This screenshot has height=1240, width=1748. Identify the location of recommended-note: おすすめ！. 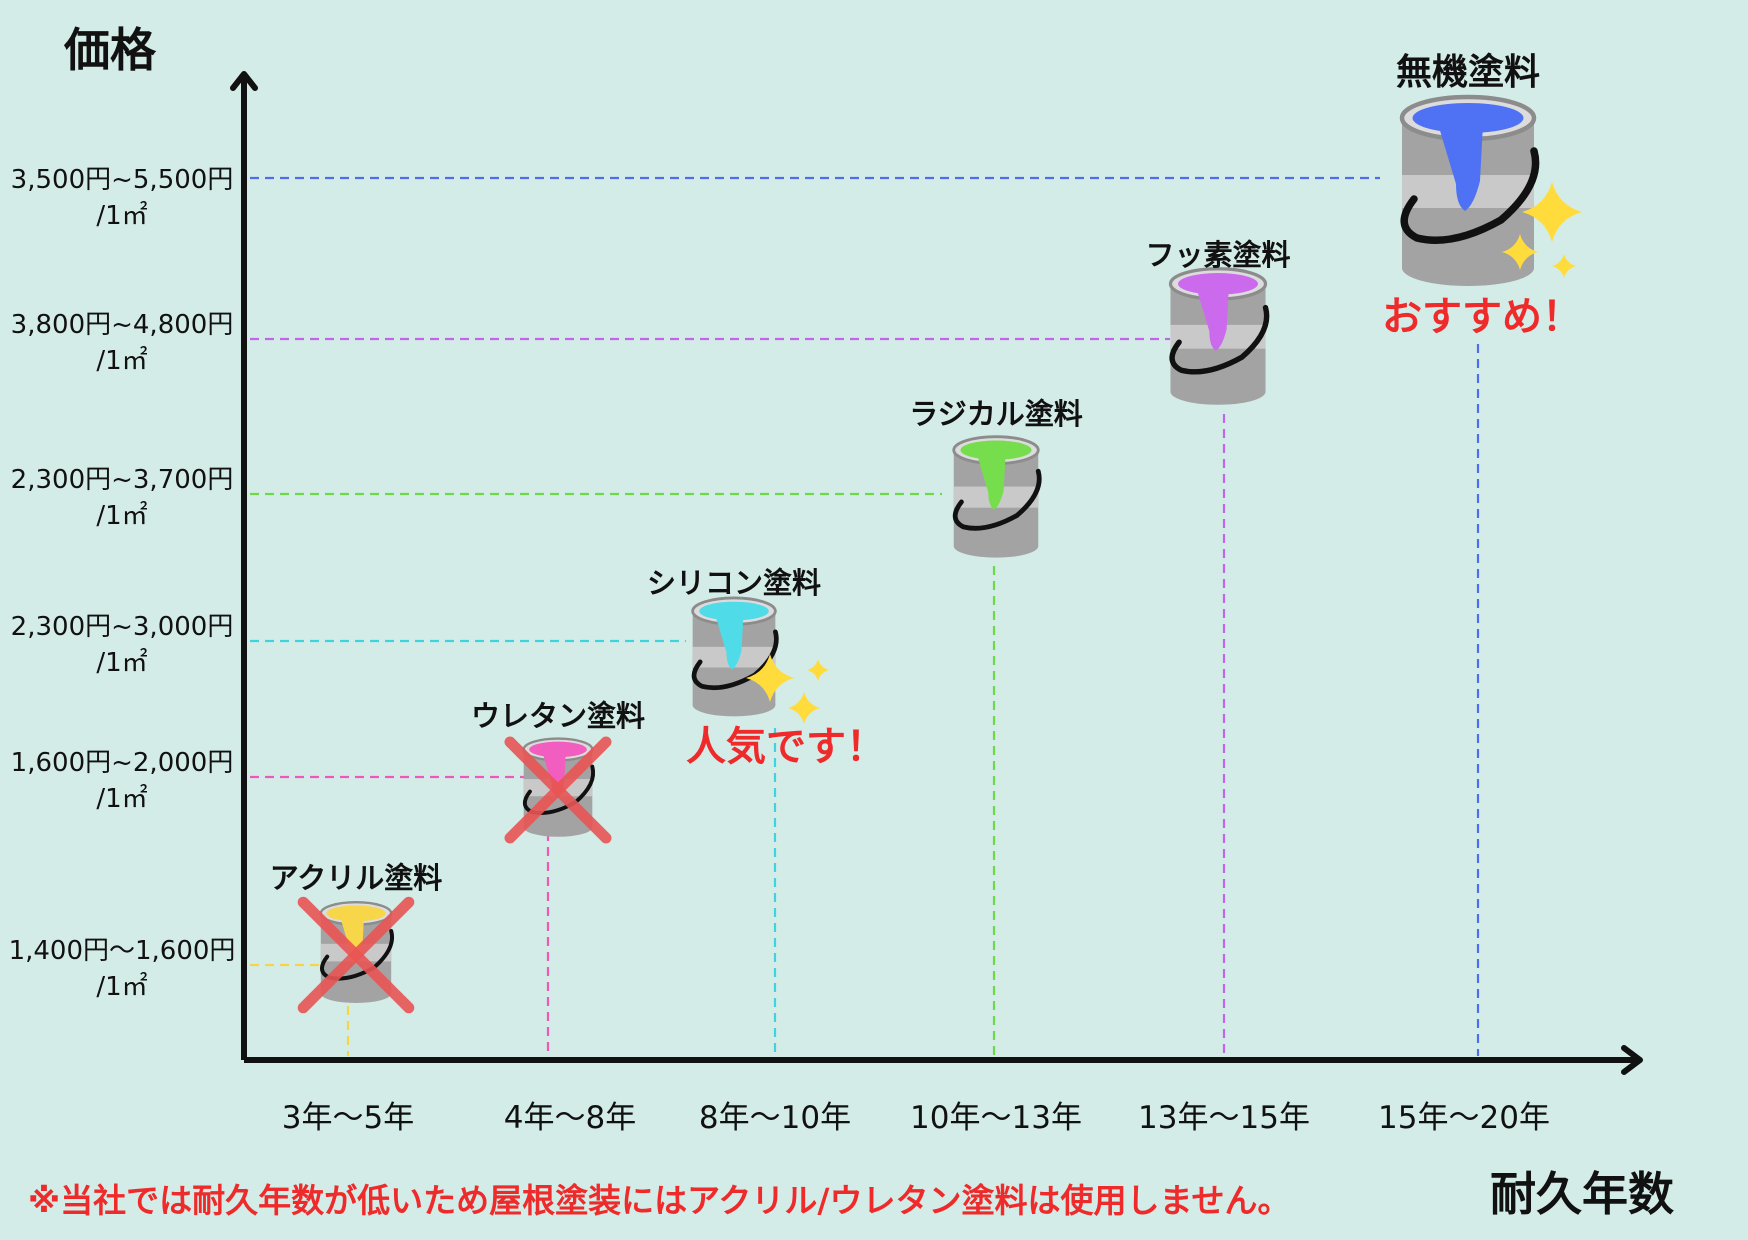
(1482, 317).